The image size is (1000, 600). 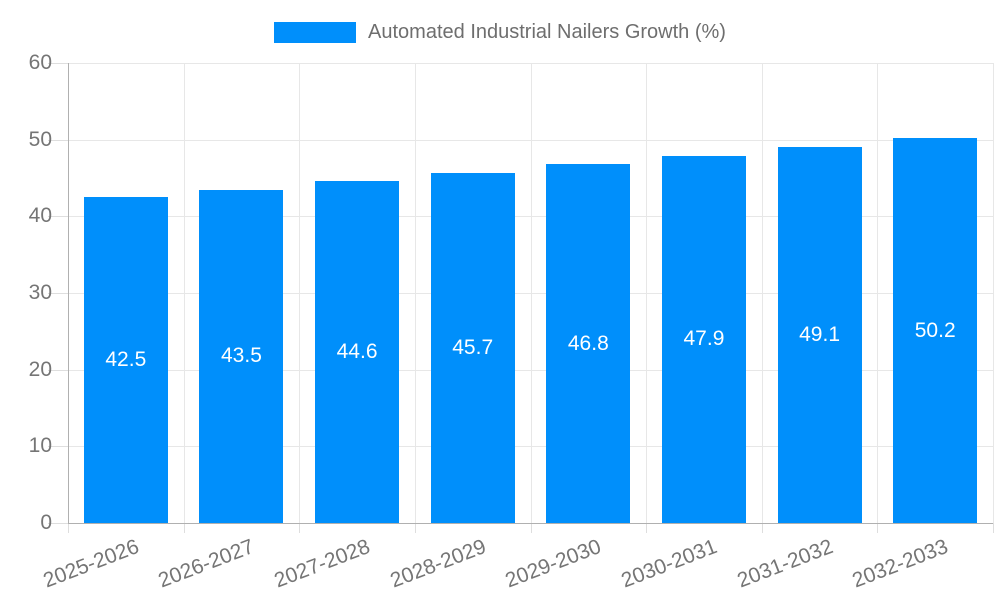 I want to click on bar-2026-2027, so click(x=241, y=356).